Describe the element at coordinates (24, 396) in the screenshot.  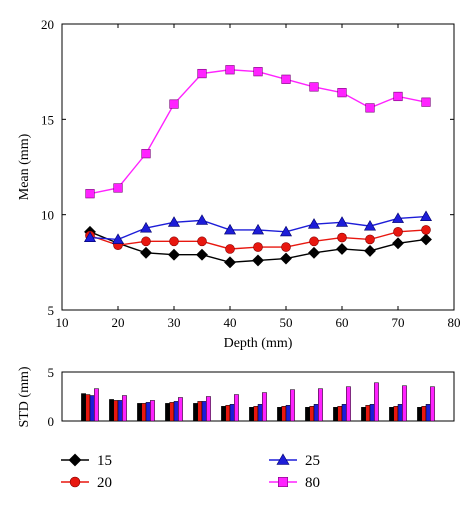
I see `y-axis-label-std: STD (mm)` at that location.